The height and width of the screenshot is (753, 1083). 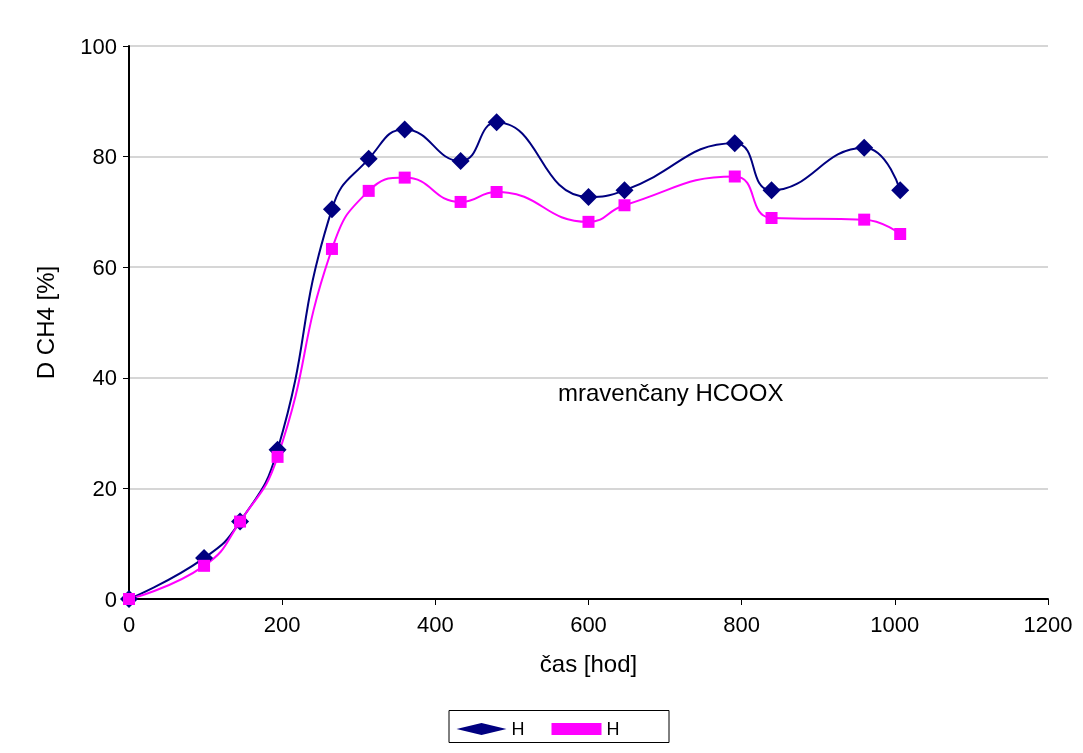 I want to click on x-tick-label: 600, so click(x=588, y=624).